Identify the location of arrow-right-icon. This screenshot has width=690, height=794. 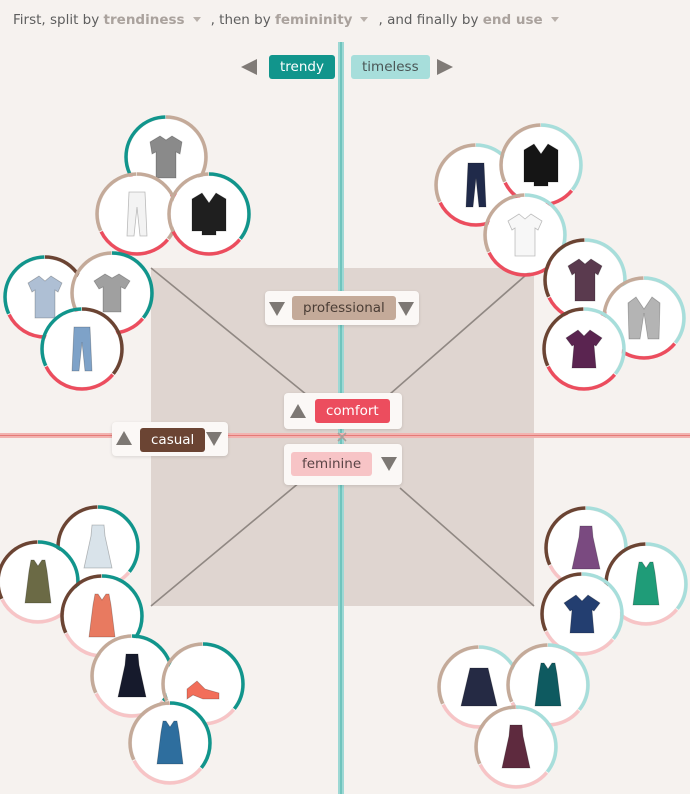
(445, 67).